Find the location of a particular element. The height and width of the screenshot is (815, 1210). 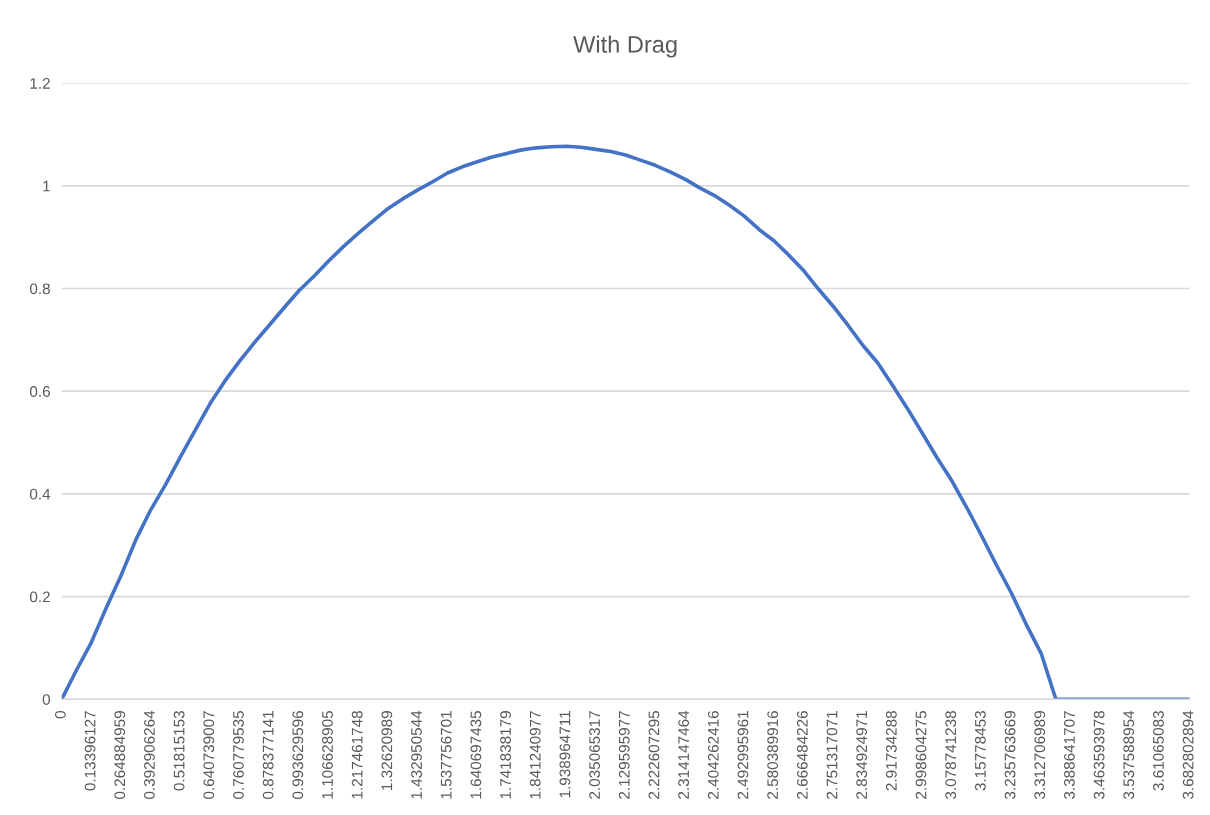

x-tick-label: 2.834924971 is located at coordinates (862, 755).